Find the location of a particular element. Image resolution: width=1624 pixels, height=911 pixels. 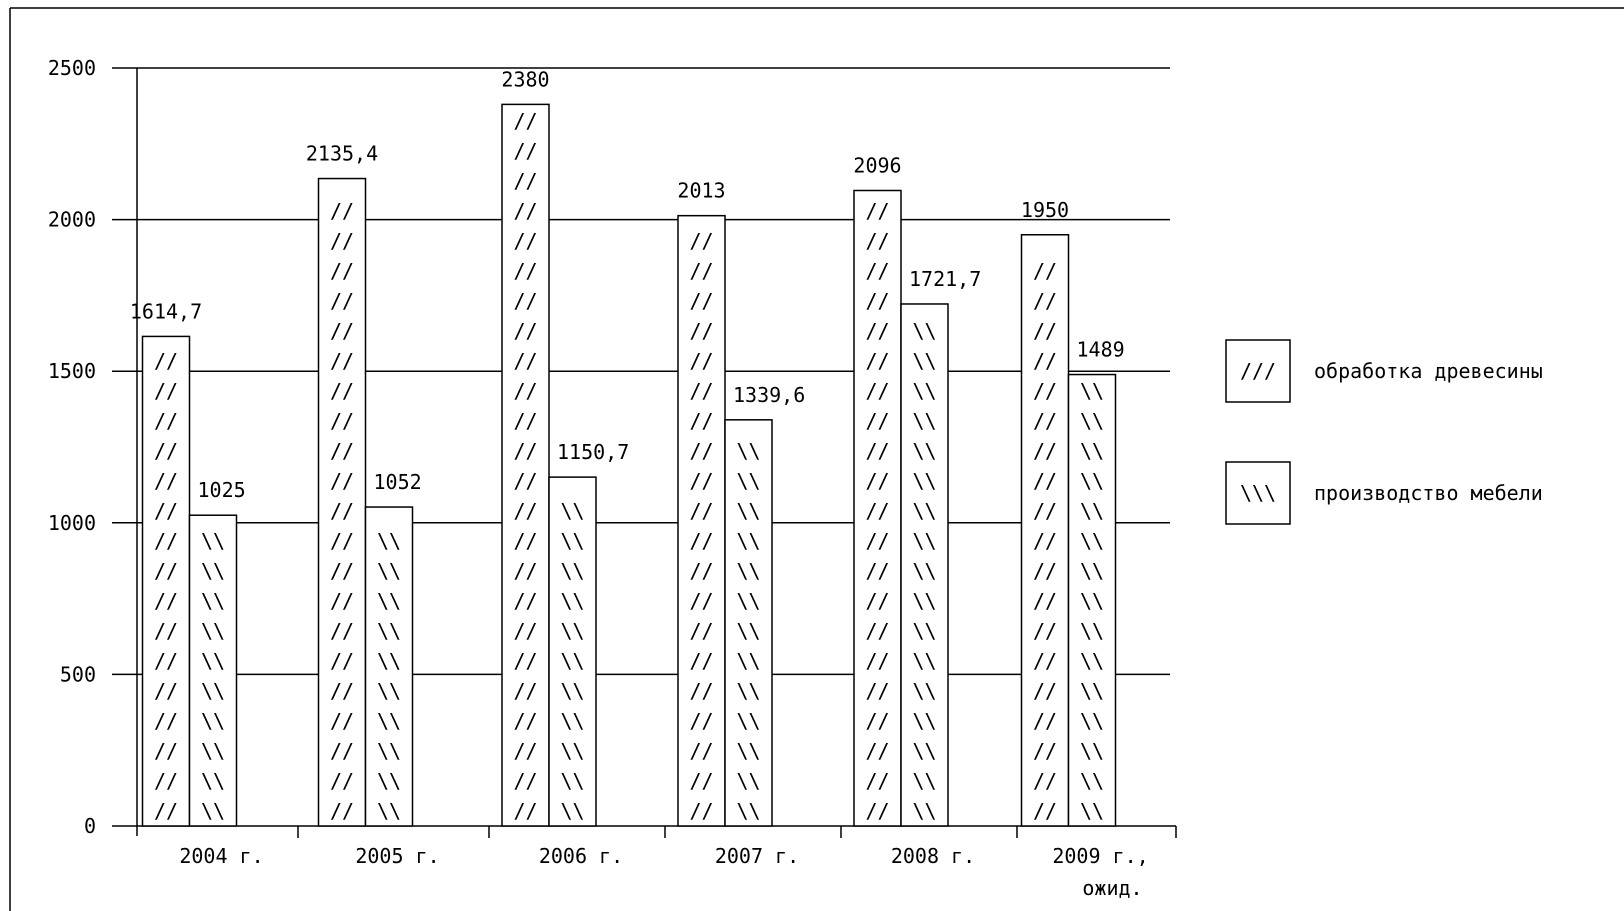

legend-item-series-1: /// обработка древесины is located at coordinates (1384, 371).